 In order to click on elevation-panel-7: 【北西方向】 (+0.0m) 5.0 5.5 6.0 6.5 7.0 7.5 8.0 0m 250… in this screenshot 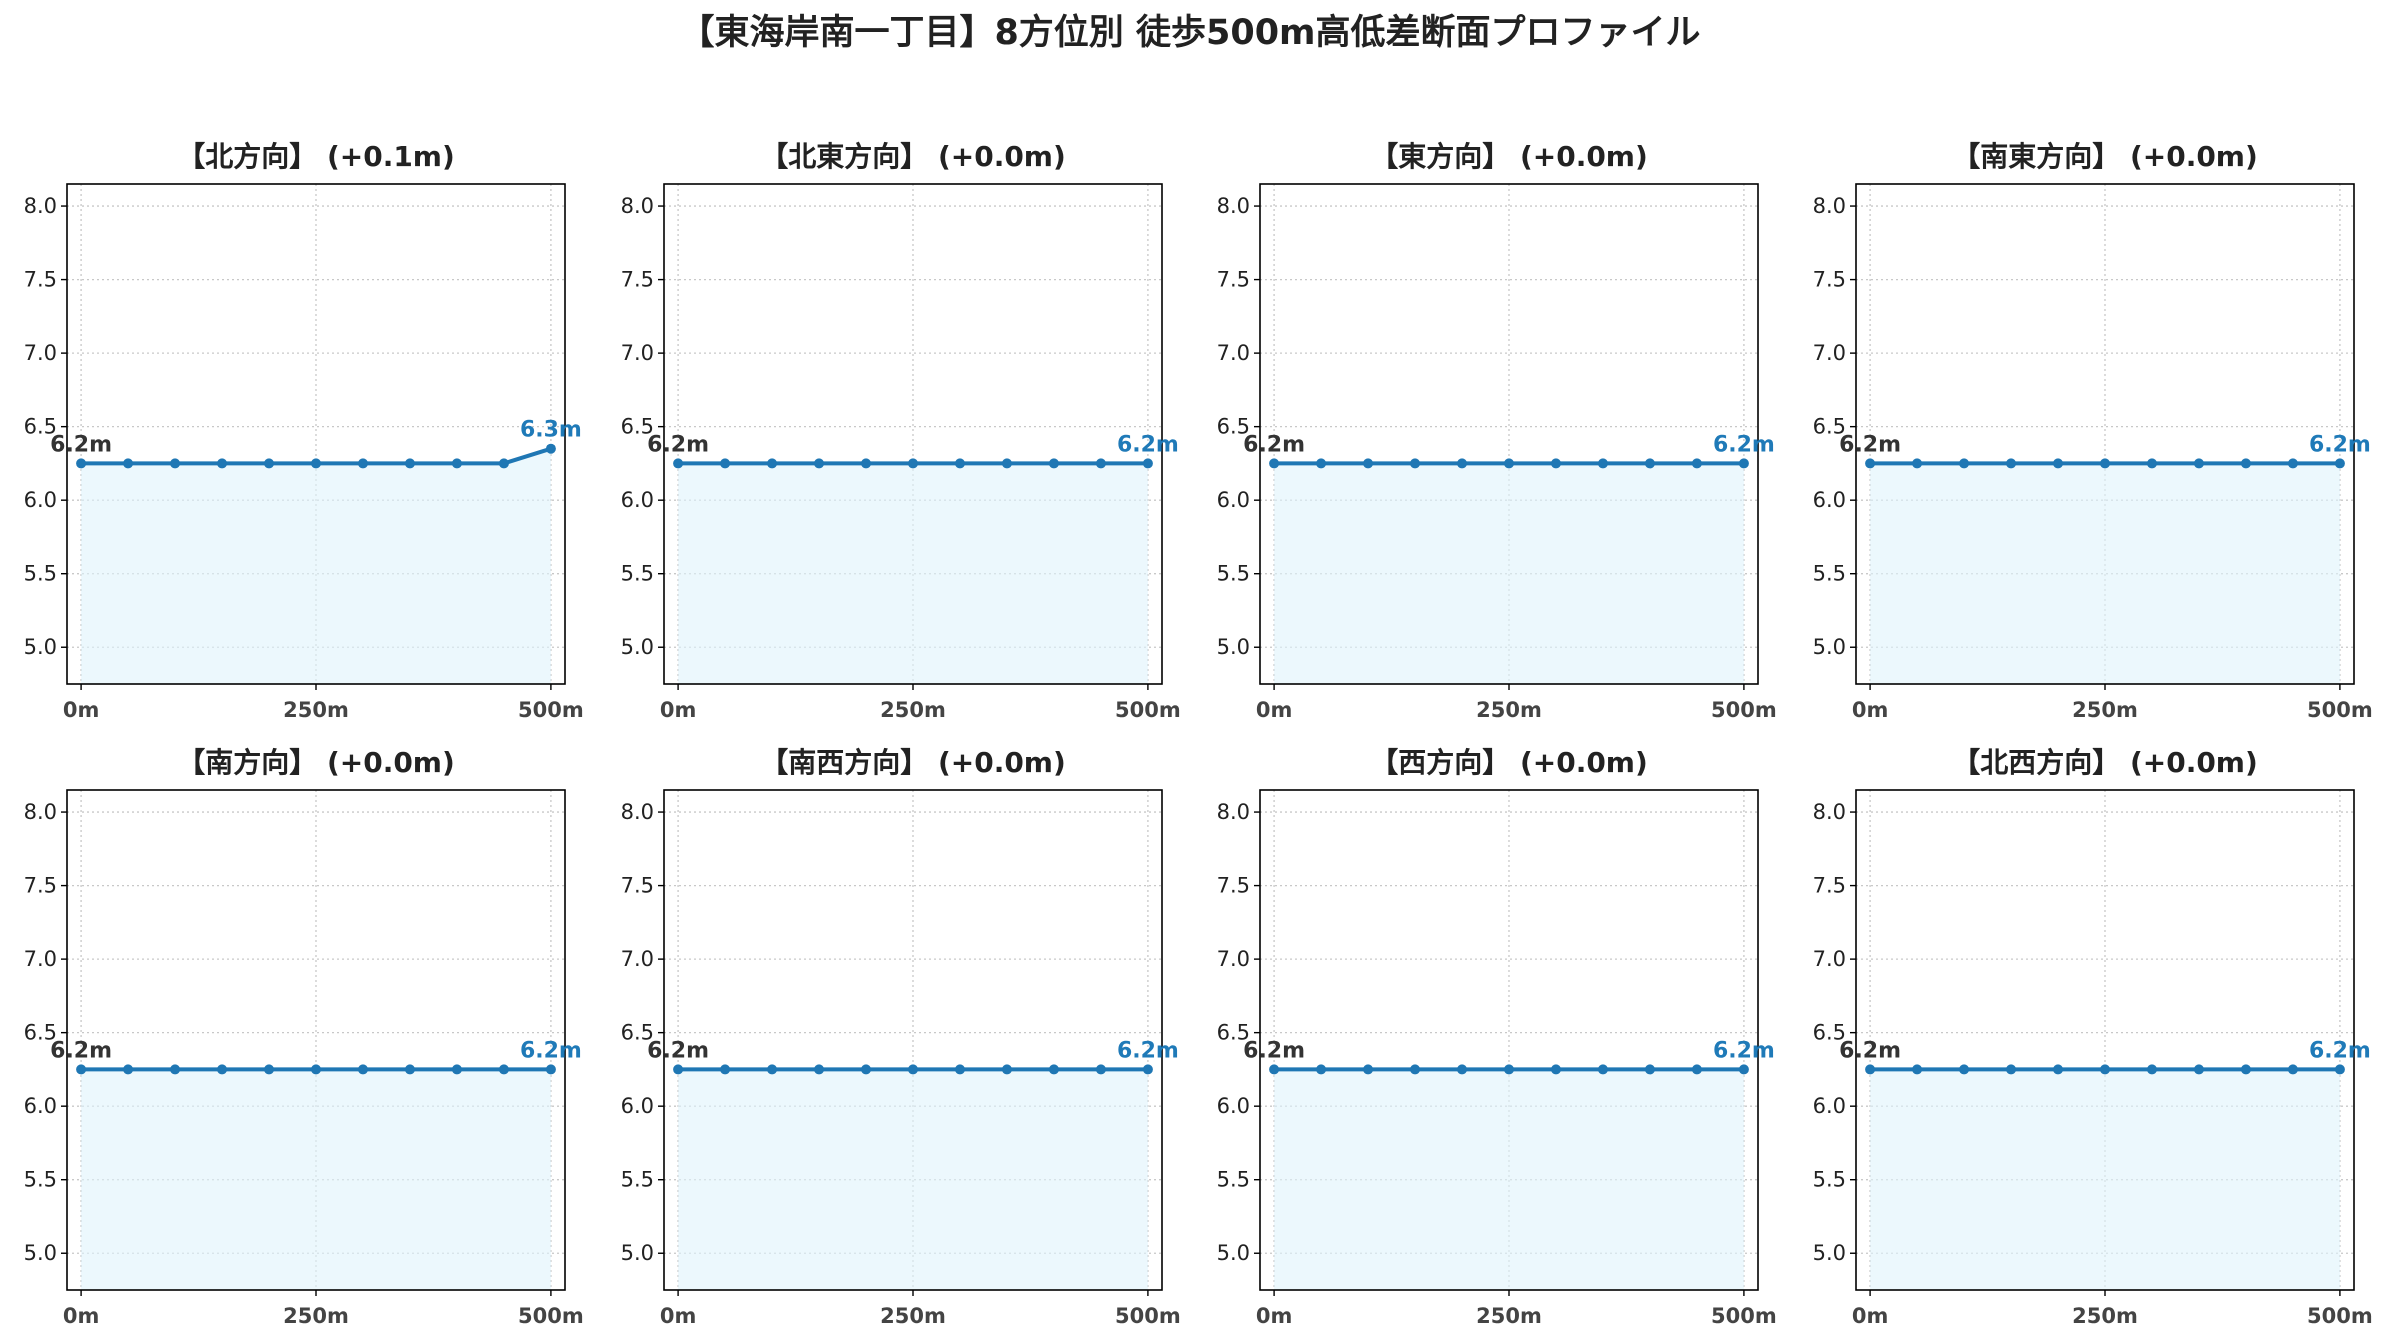, I will do `click(2093, 1037)`.